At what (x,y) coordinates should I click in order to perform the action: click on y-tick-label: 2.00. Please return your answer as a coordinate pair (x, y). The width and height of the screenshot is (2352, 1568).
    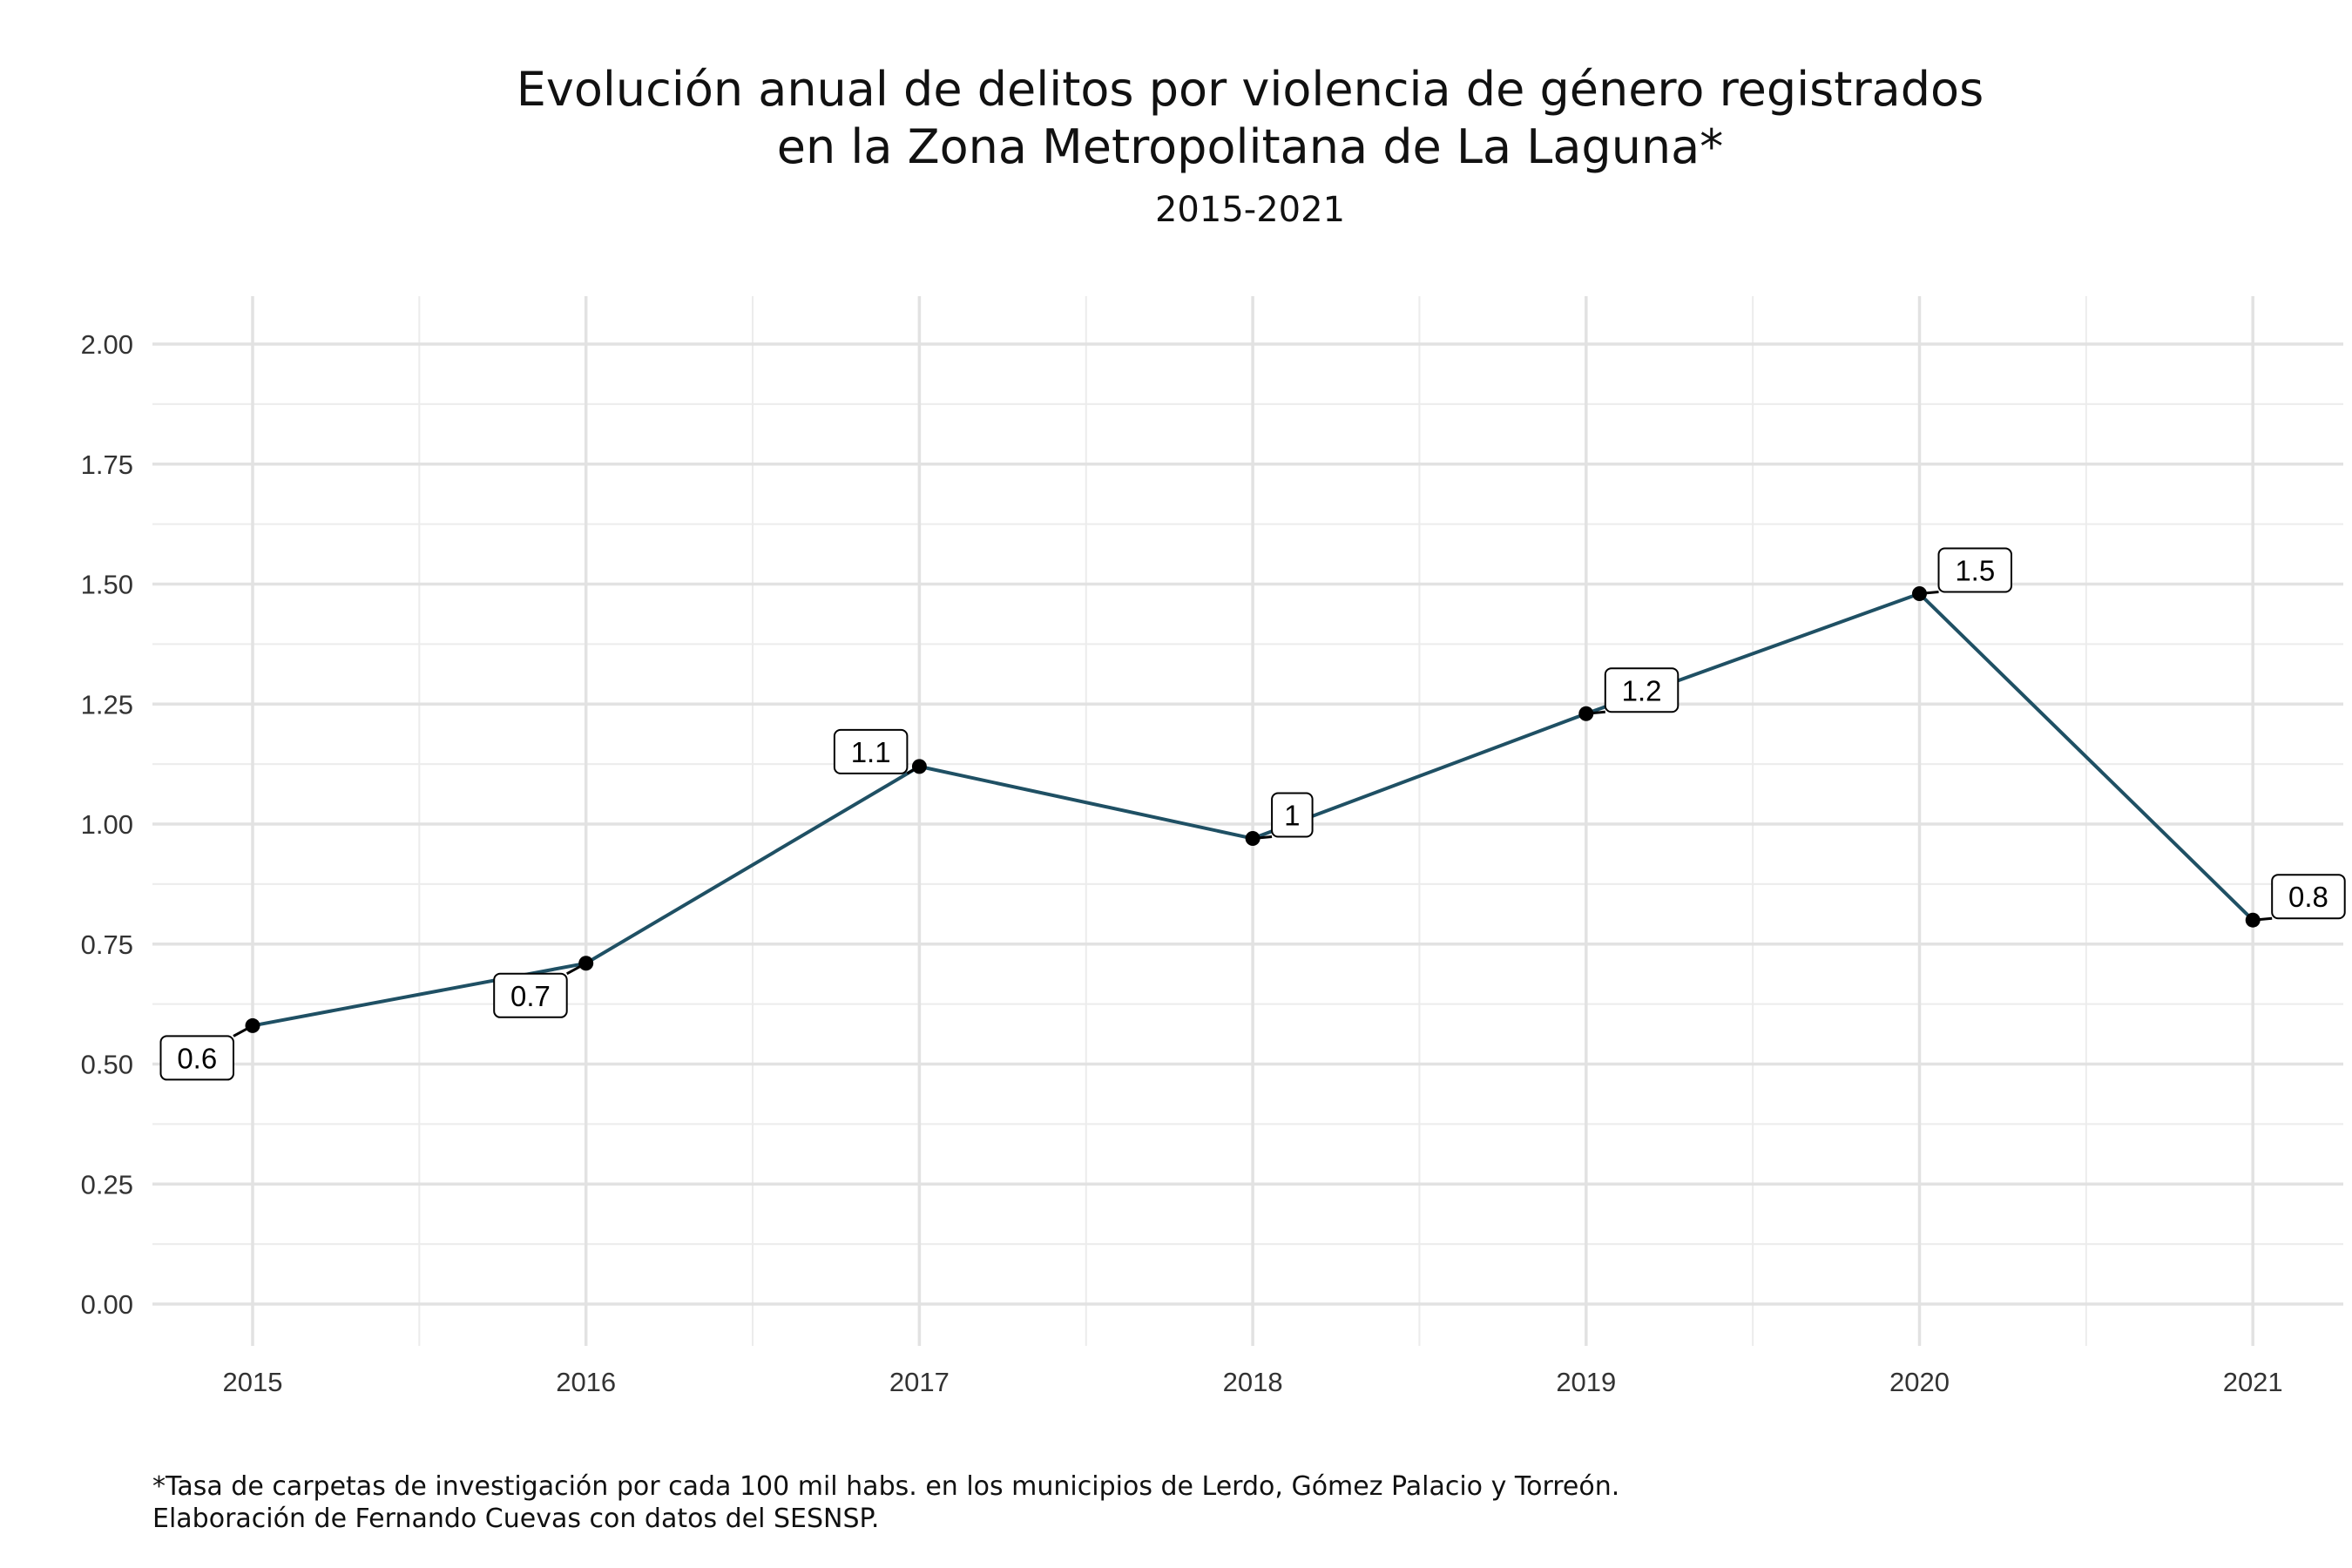
    Looking at the image, I should click on (107, 344).